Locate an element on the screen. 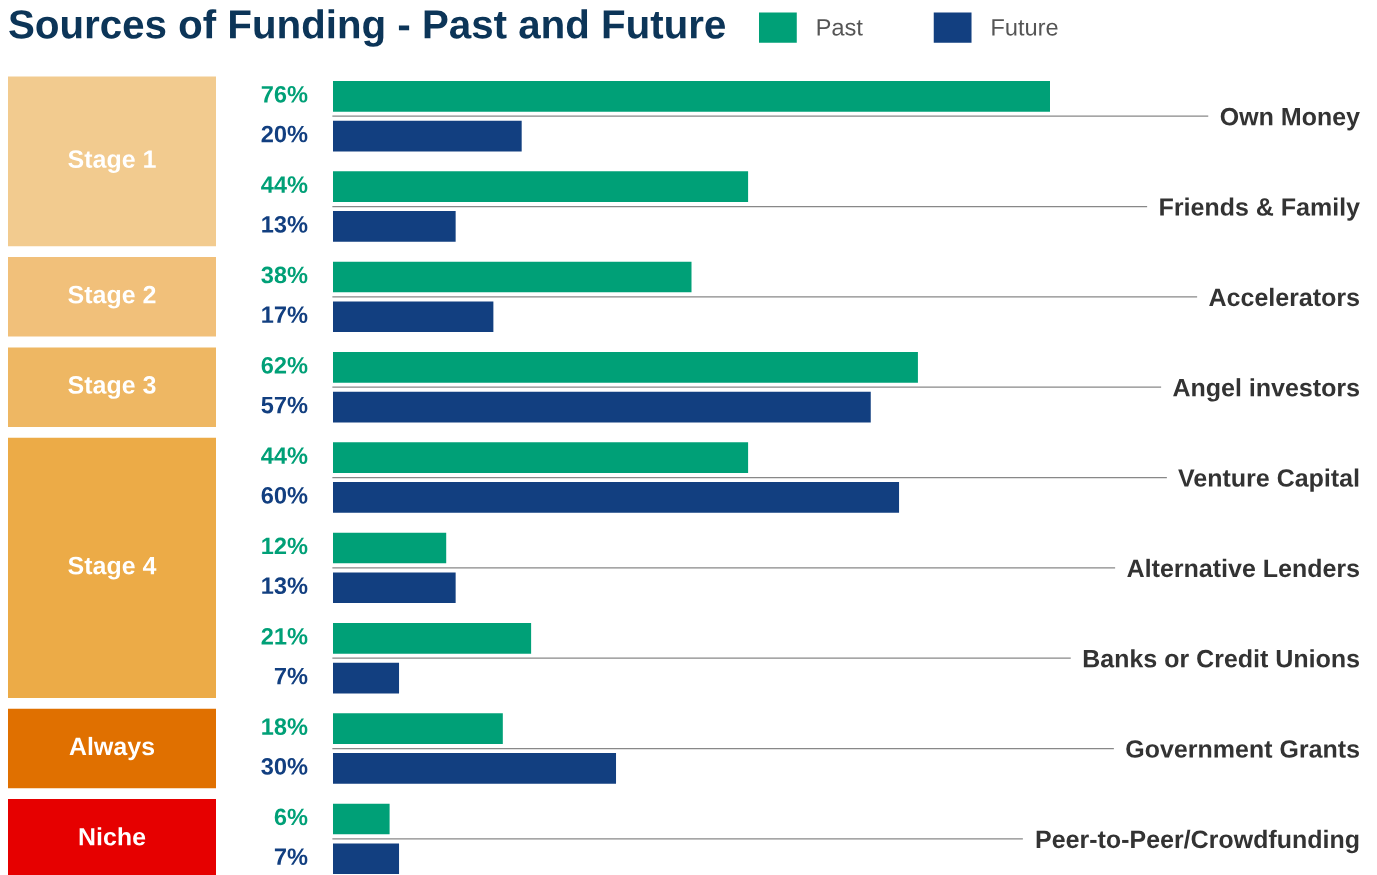  data-label: 17% is located at coordinates (285, 315).